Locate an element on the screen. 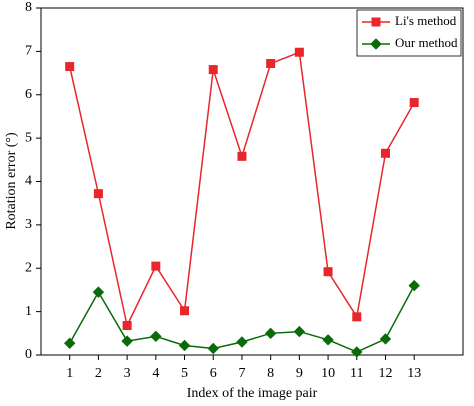  x-tick-label: 13 is located at coordinates (414, 373).